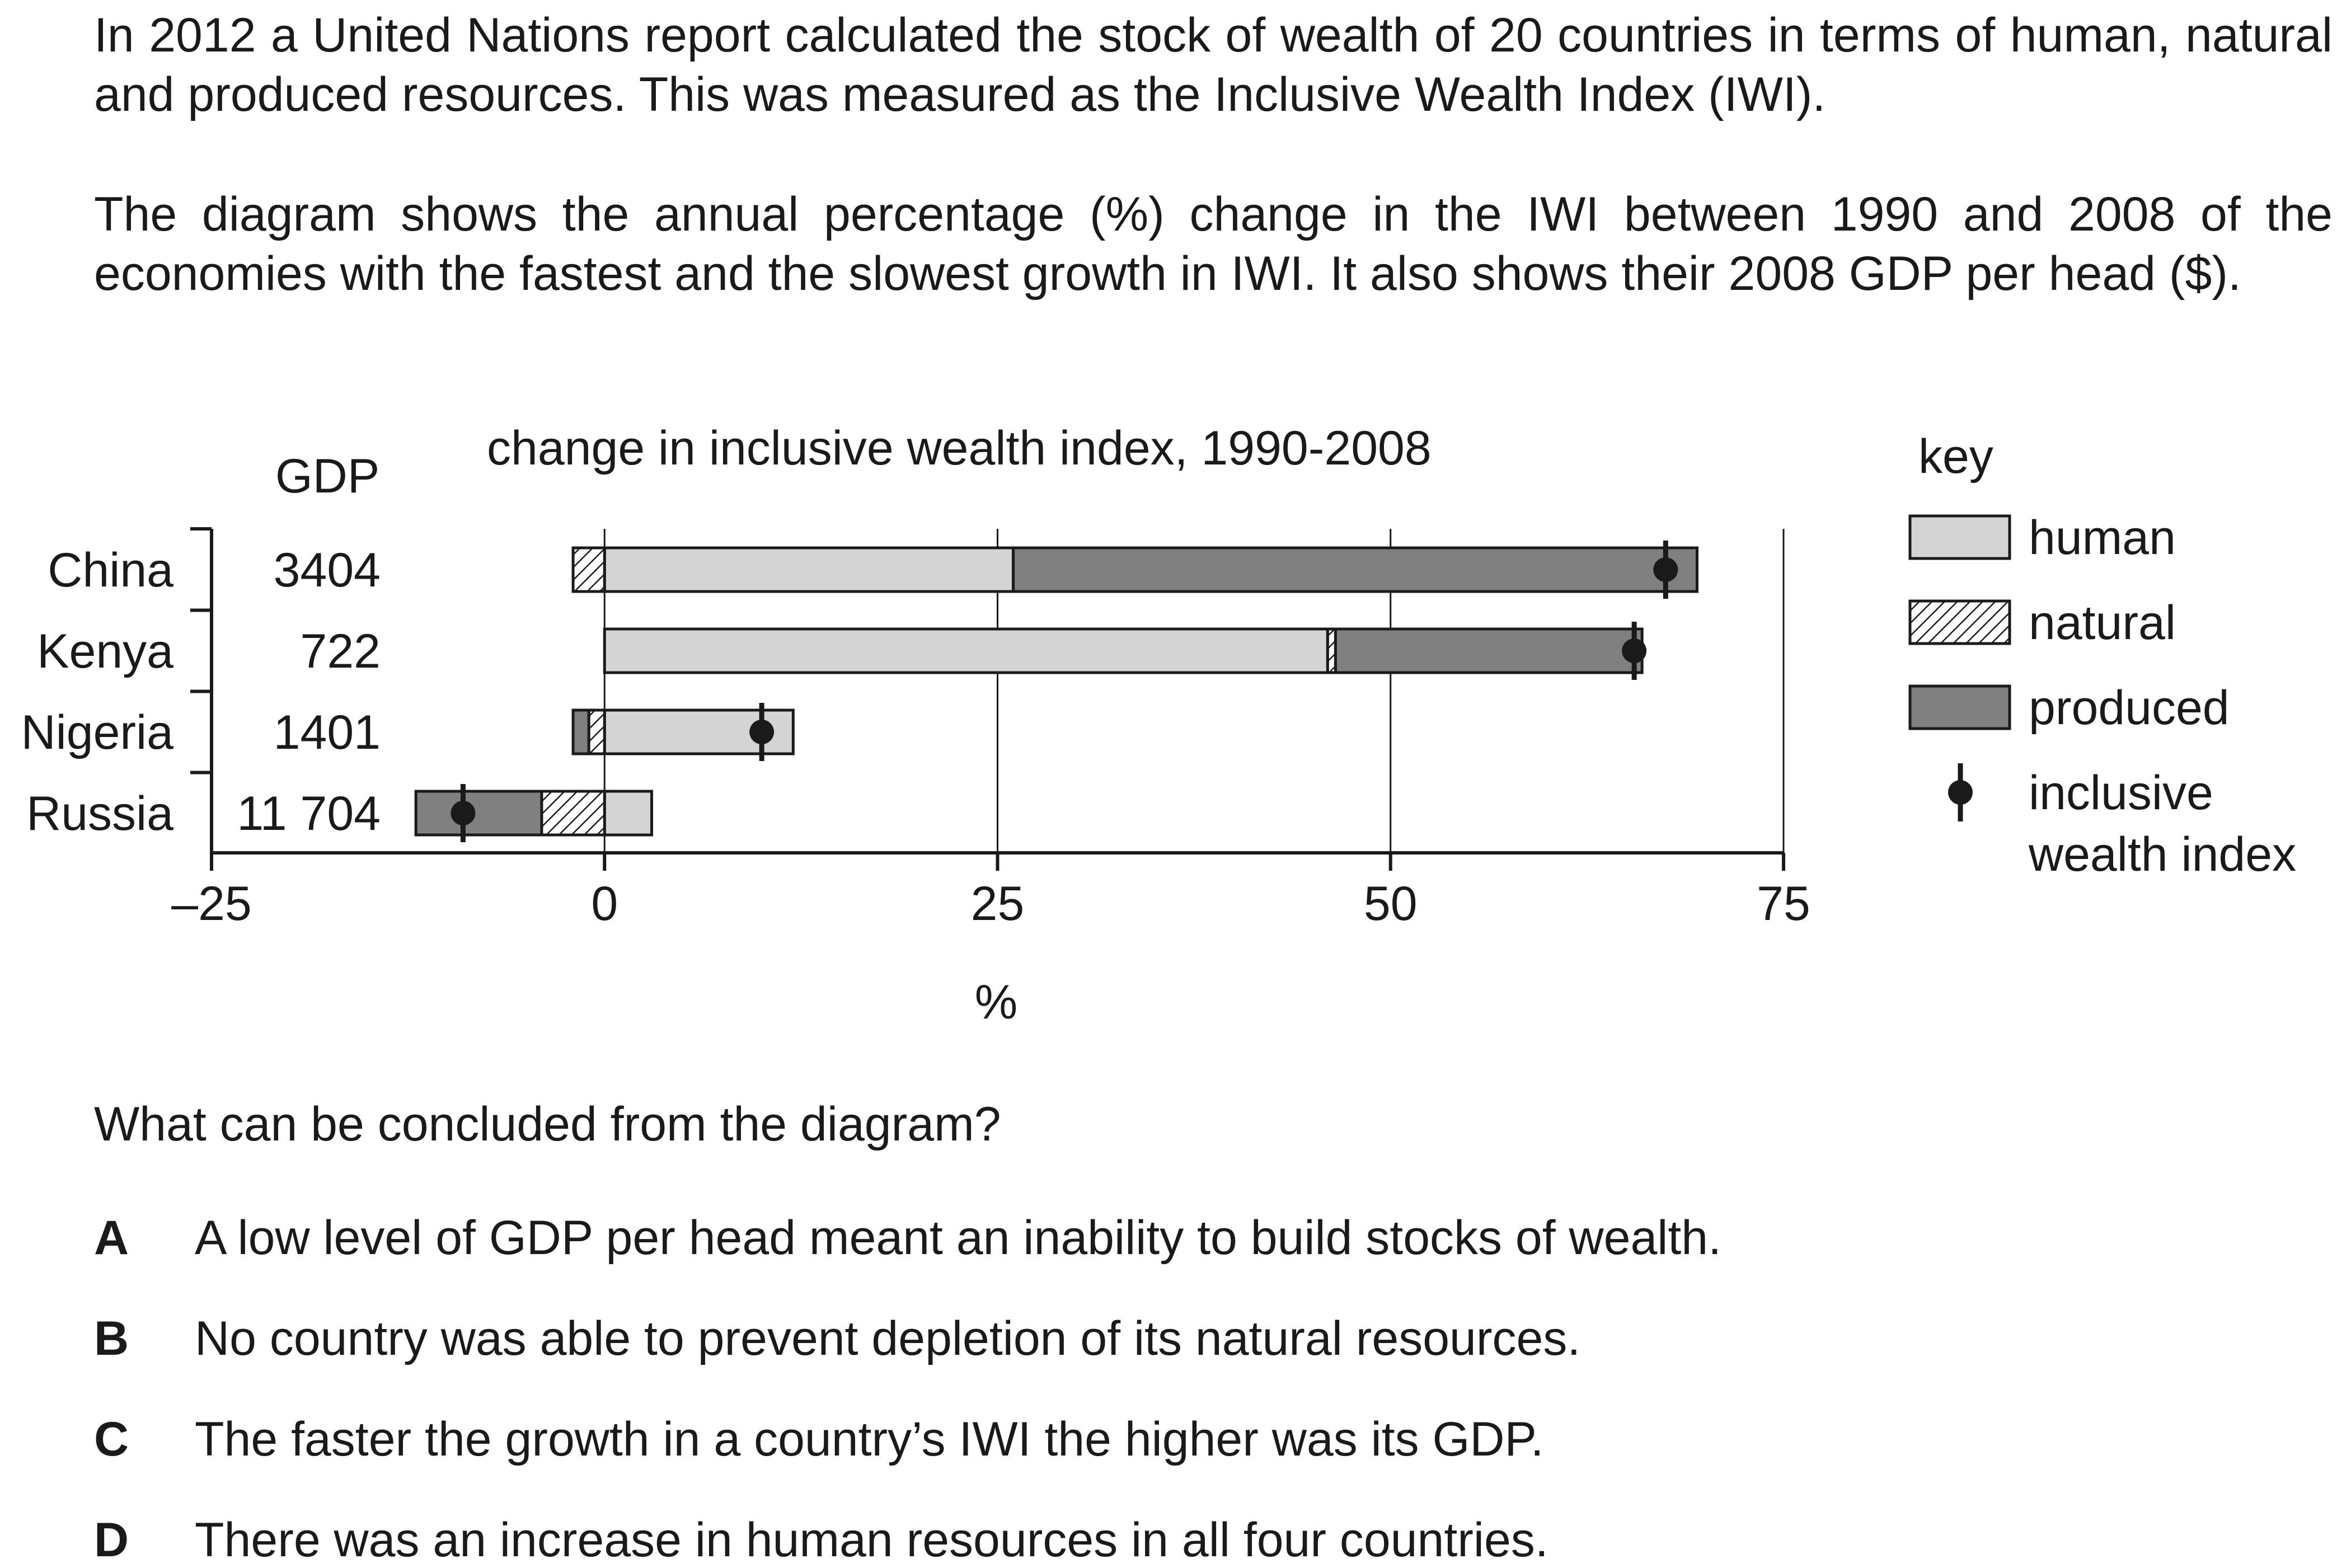 This screenshot has height=1568, width=2351. Describe the element at coordinates (809, 570) in the screenshot. I see `bar-china-human` at that location.